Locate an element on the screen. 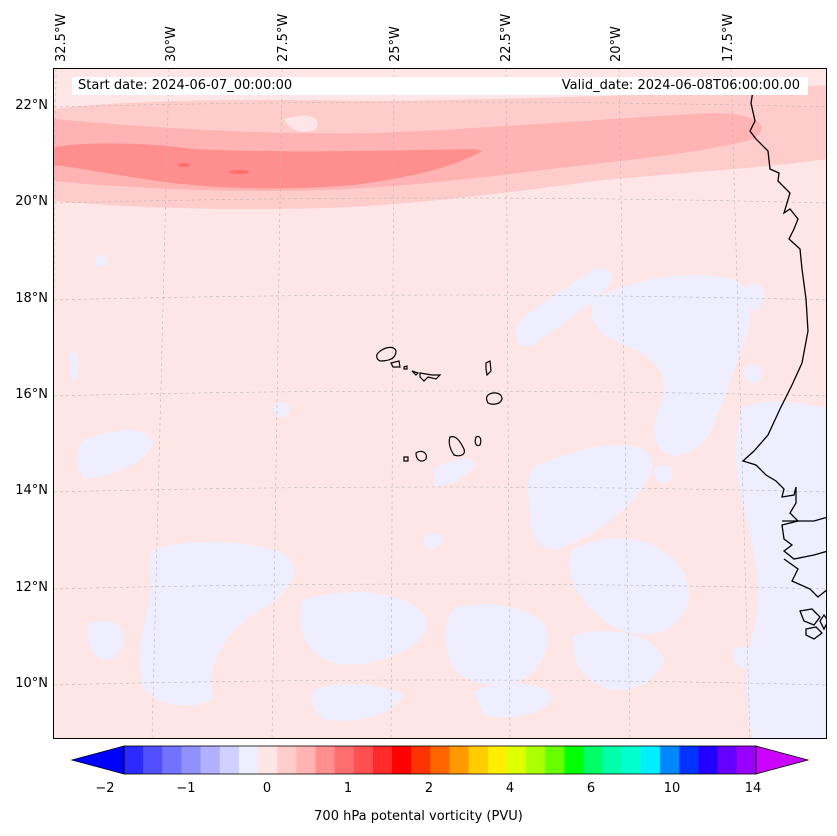 This screenshot has height=836, width=837. lon-label-32-5w: 32.5°W is located at coordinates (61, 37).